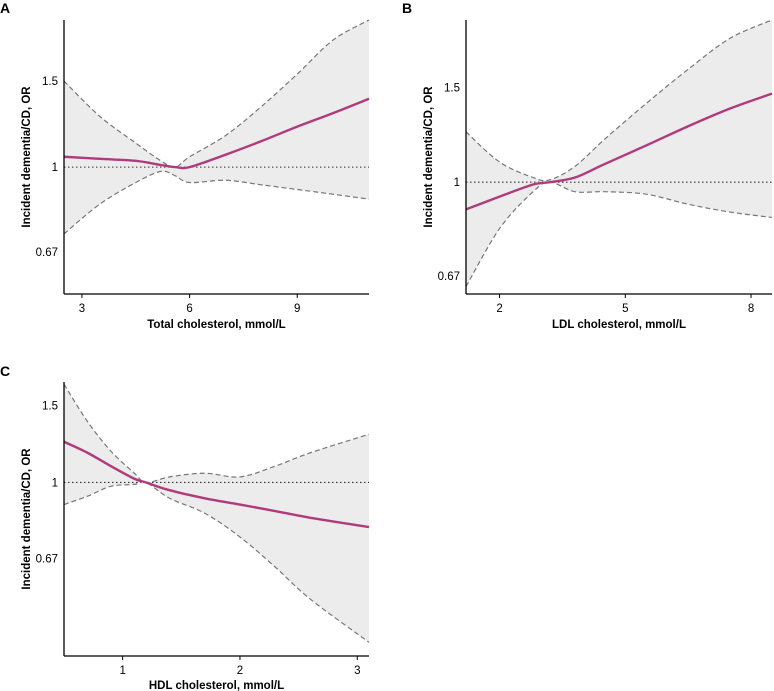  Describe the element at coordinates (619, 325) in the screenshot. I see `x-axis-title: LDL cholesterol, mmol/L` at that location.